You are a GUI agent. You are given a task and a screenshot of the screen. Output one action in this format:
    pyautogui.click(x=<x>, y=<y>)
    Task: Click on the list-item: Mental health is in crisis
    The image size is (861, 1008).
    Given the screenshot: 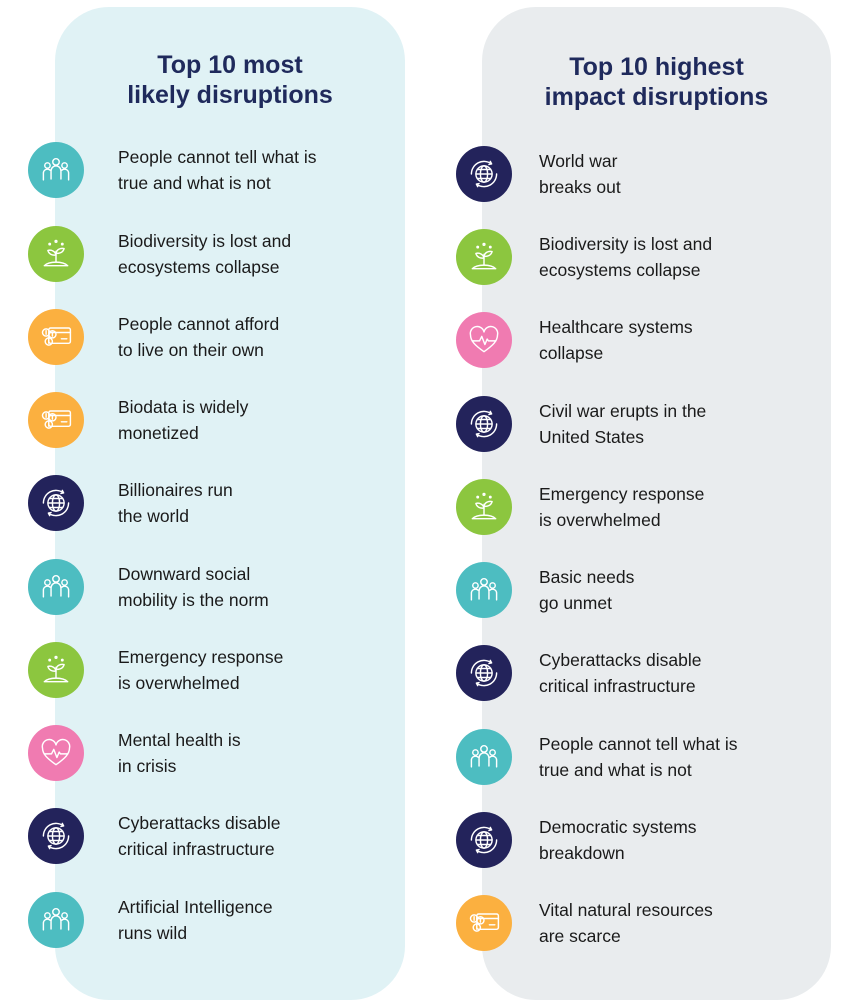 What is the action you would take?
    pyautogui.click(x=198, y=753)
    